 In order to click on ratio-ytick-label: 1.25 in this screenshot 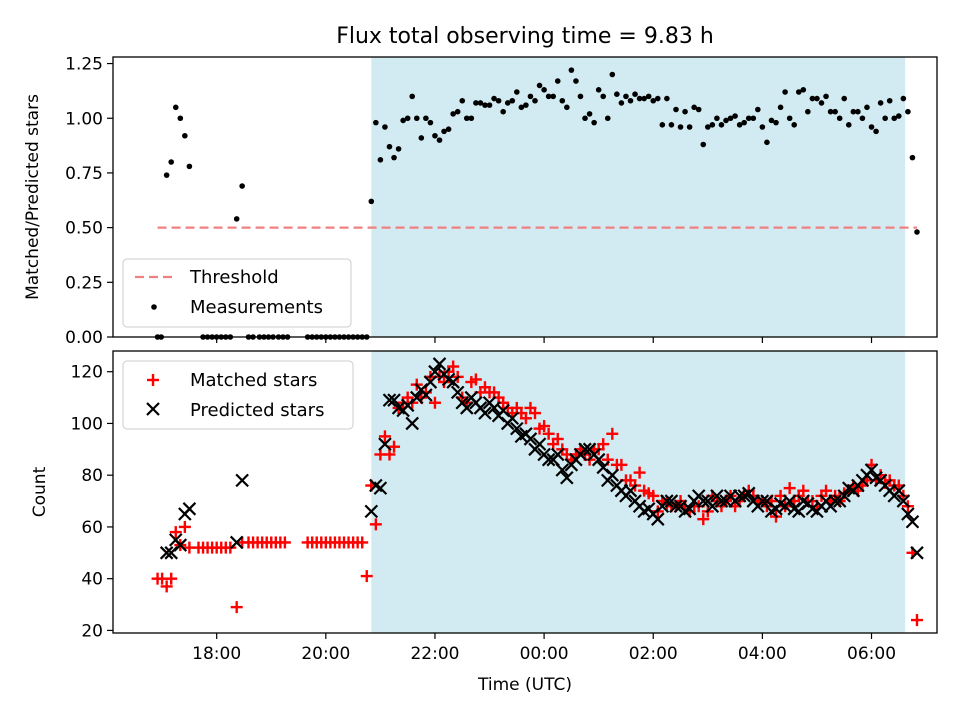, I will do `click(84, 65)`.